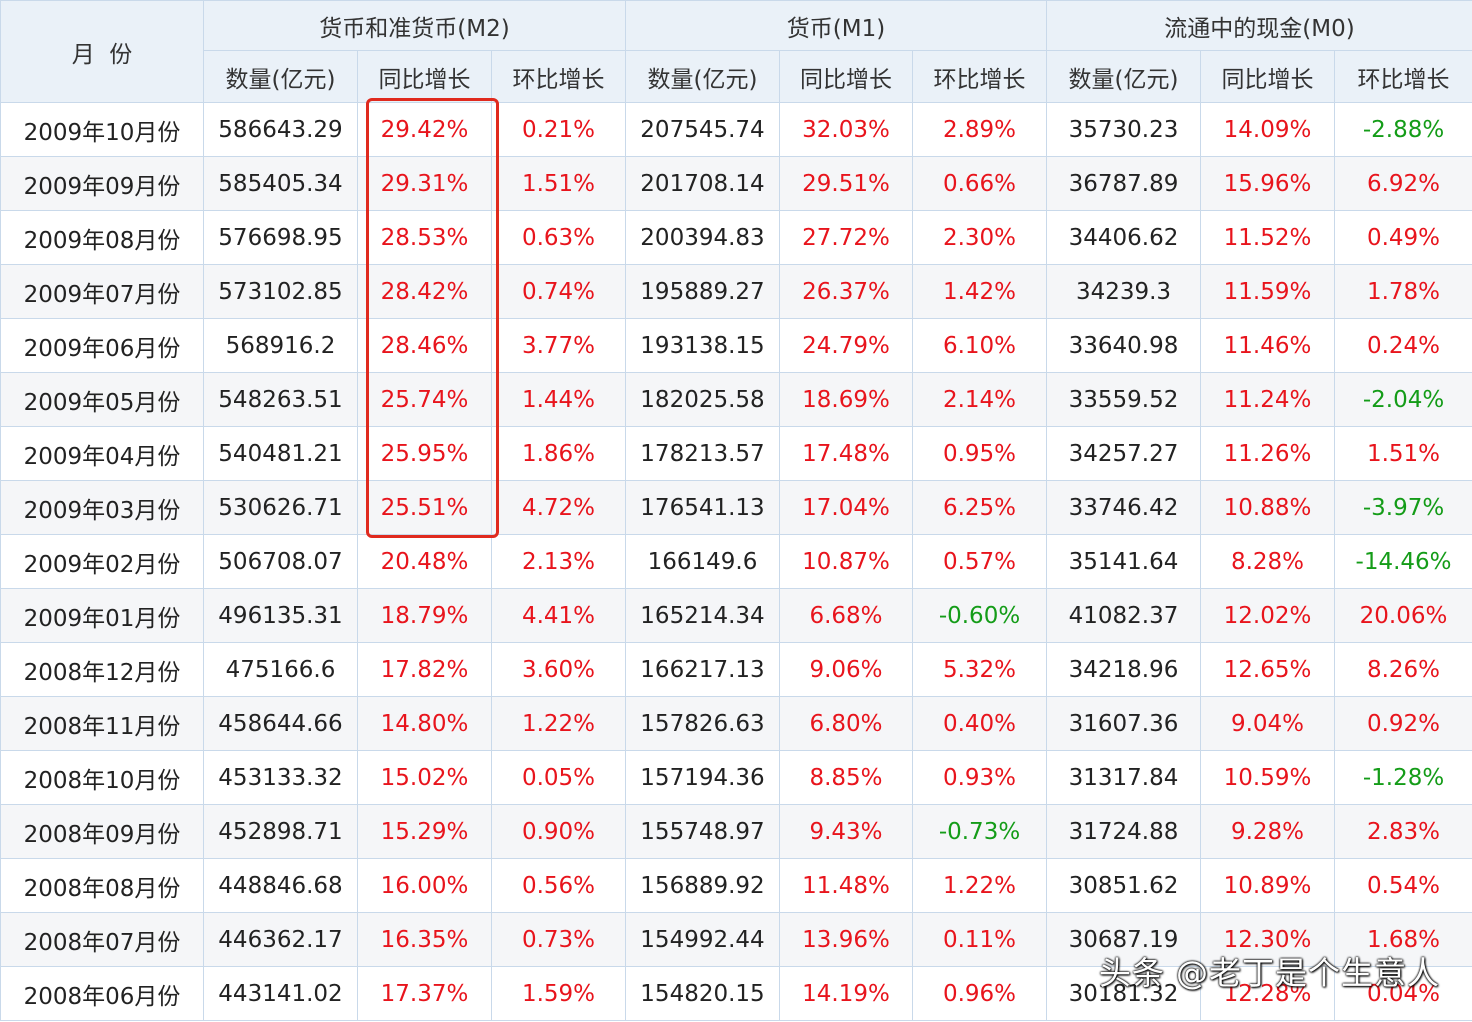 The height and width of the screenshot is (1022, 1472). Describe the element at coordinates (979, 291) in the screenshot. I see `m1-mom-cell: 1.42%` at that location.